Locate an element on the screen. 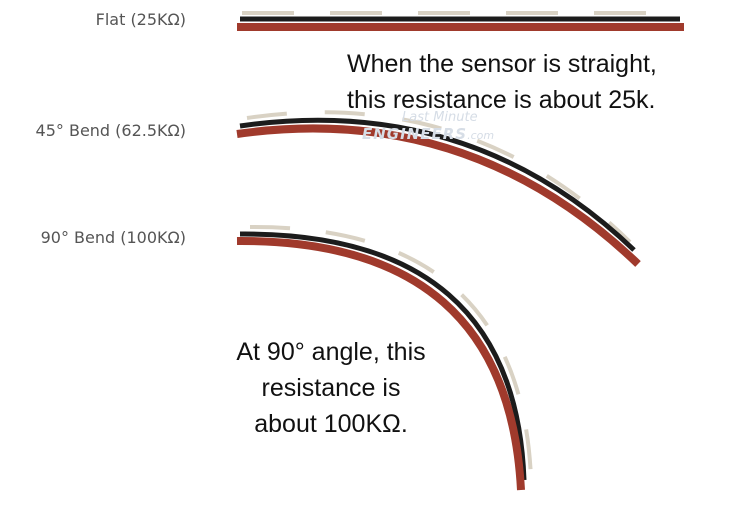 The height and width of the screenshot is (514, 734). watermark-line2: ENGINEERS.com is located at coordinates (428, 135).